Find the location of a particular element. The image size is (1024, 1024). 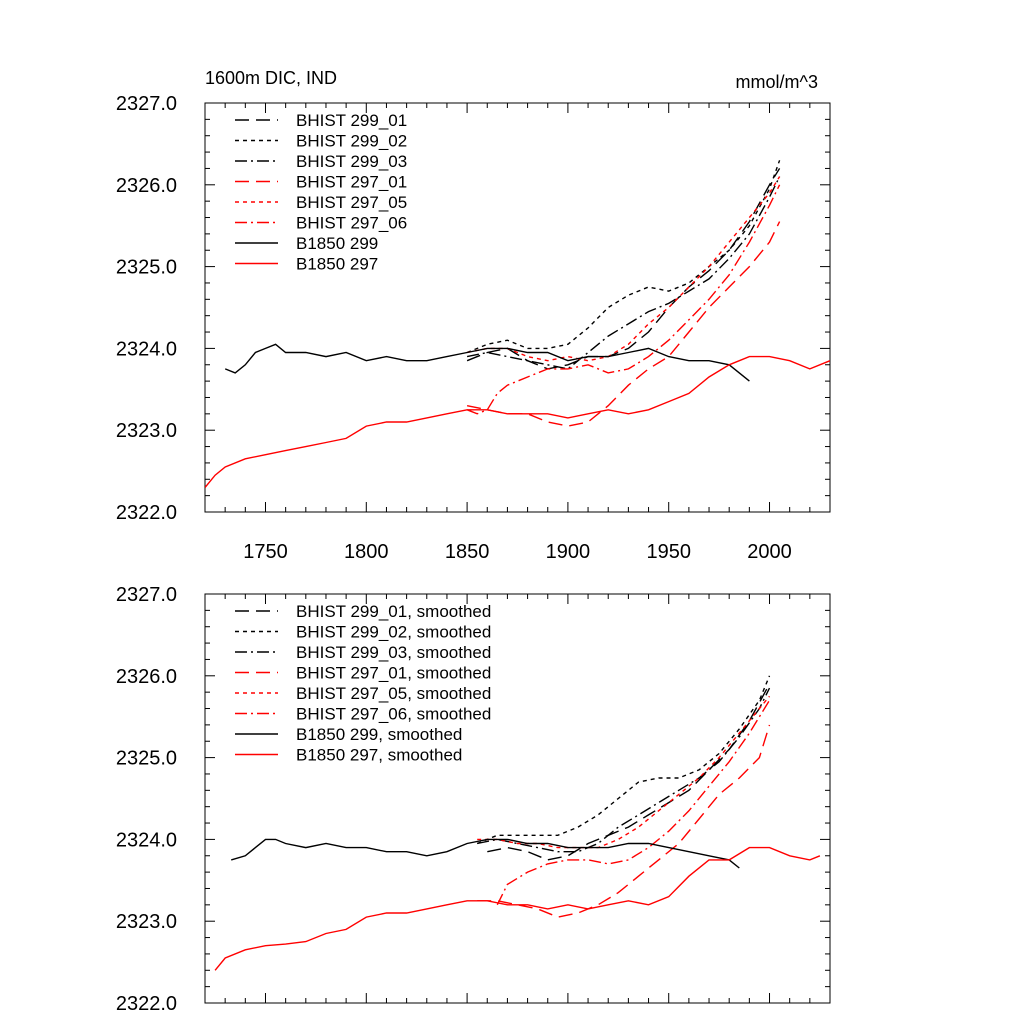

legend-label-1: BHIST 299_02 is located at coordinates (351, 141).